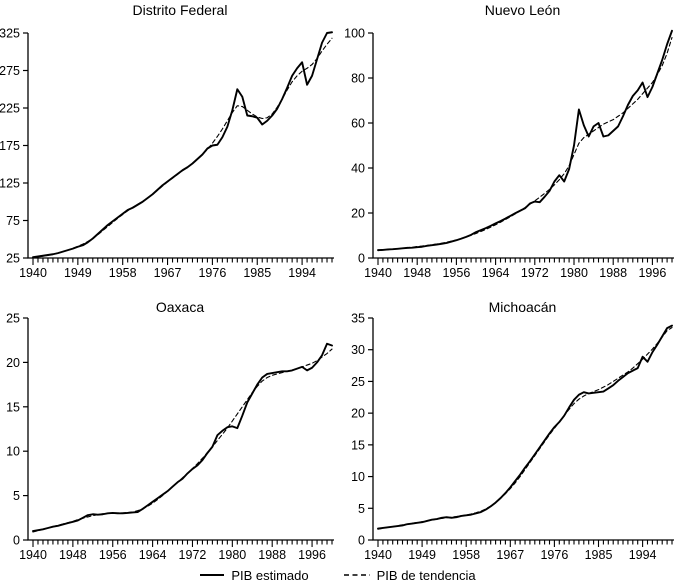 The height and width of the screenshot is (588, 675). Describe the element at coordinates (180, 307) in the screenshot. I see `chart-title-oaxaca: Oaxaca` at that location.